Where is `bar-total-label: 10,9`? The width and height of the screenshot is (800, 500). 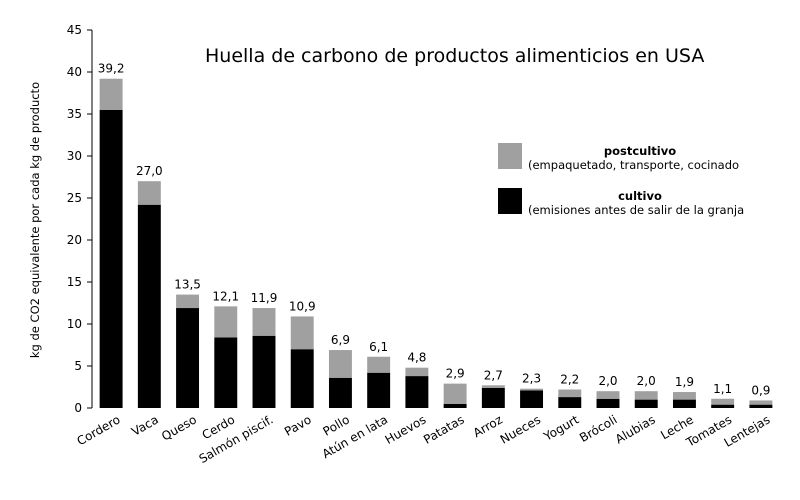
bar-total-label: 10,9 is located at coordinates (302, 306).